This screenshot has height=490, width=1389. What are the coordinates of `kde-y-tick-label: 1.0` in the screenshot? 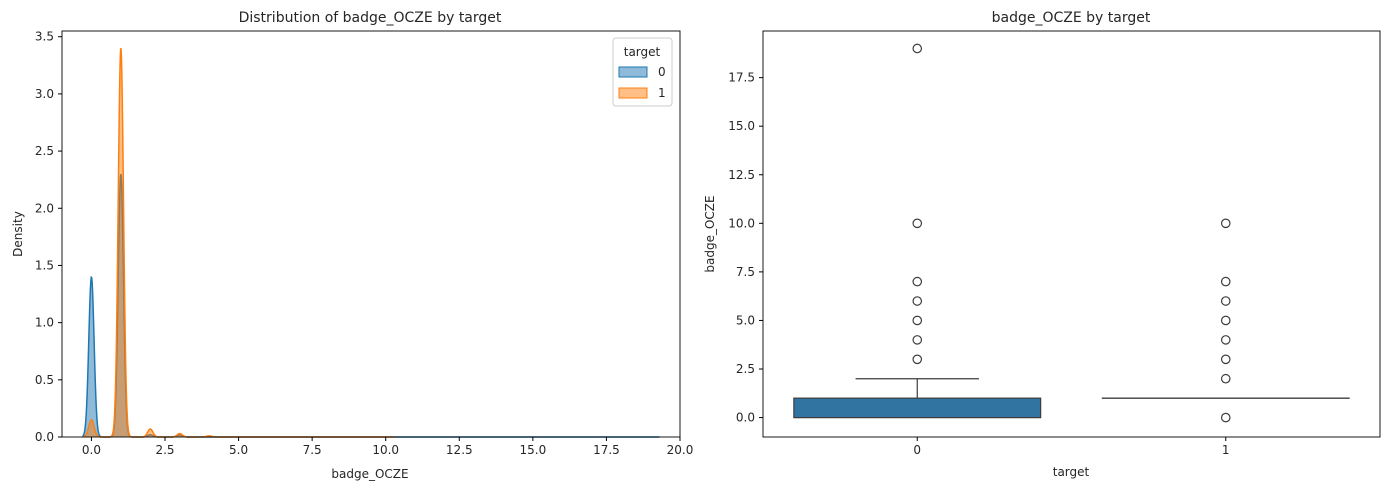 It's located at (44, 323).